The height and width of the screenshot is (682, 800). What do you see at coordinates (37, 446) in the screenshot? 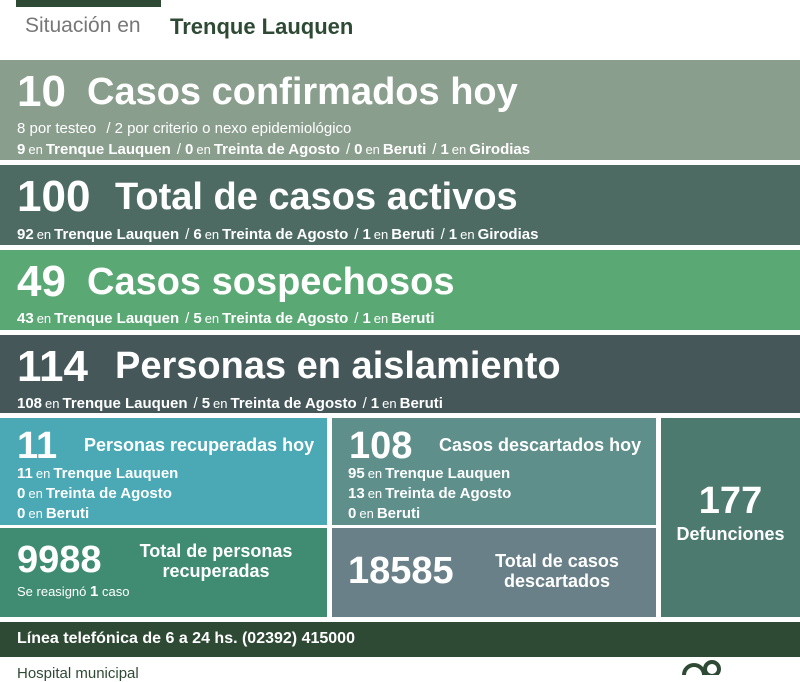
I see `recovered-today-number: 11` at bounding box center [37, 446].